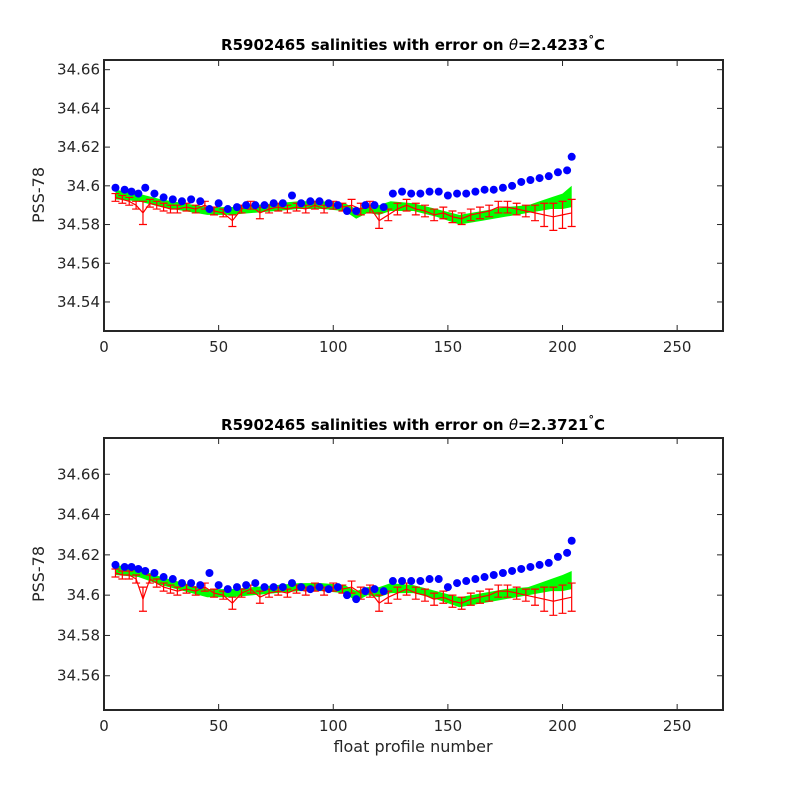 The height and width of the screenshot is (800, 800). I want to click on x-axis-label: float profile number, so click(413, 746).